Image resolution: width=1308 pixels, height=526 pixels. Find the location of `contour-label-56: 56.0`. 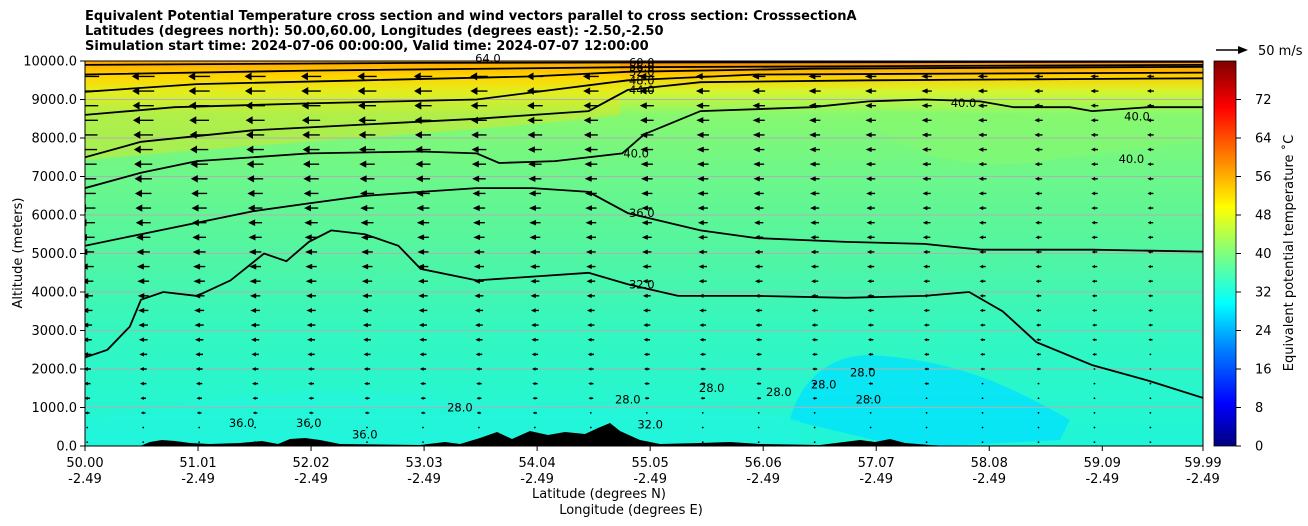

contour-label-56: 56.0 is located at coordinates (642, 67).